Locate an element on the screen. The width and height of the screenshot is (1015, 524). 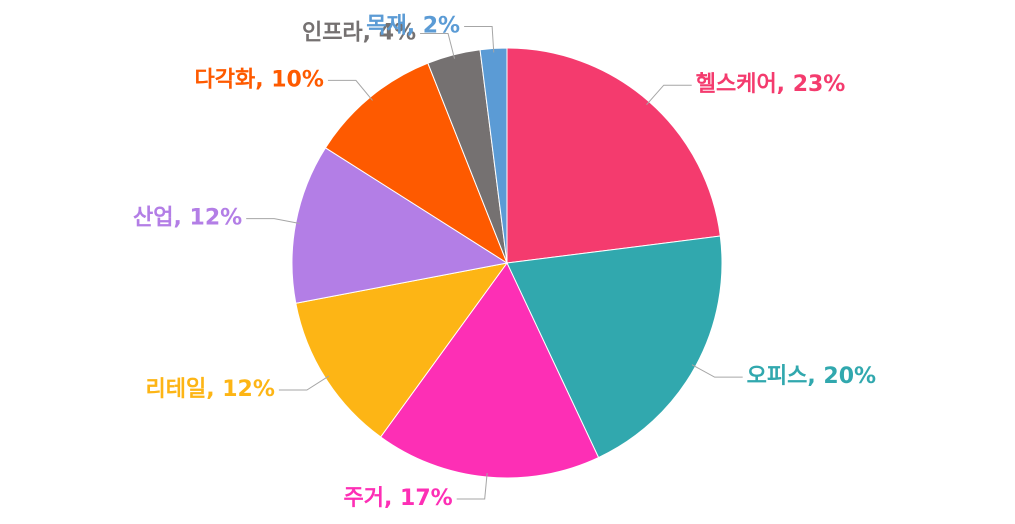
data-label: 산업, 12% is located at coordinates (187, 218).